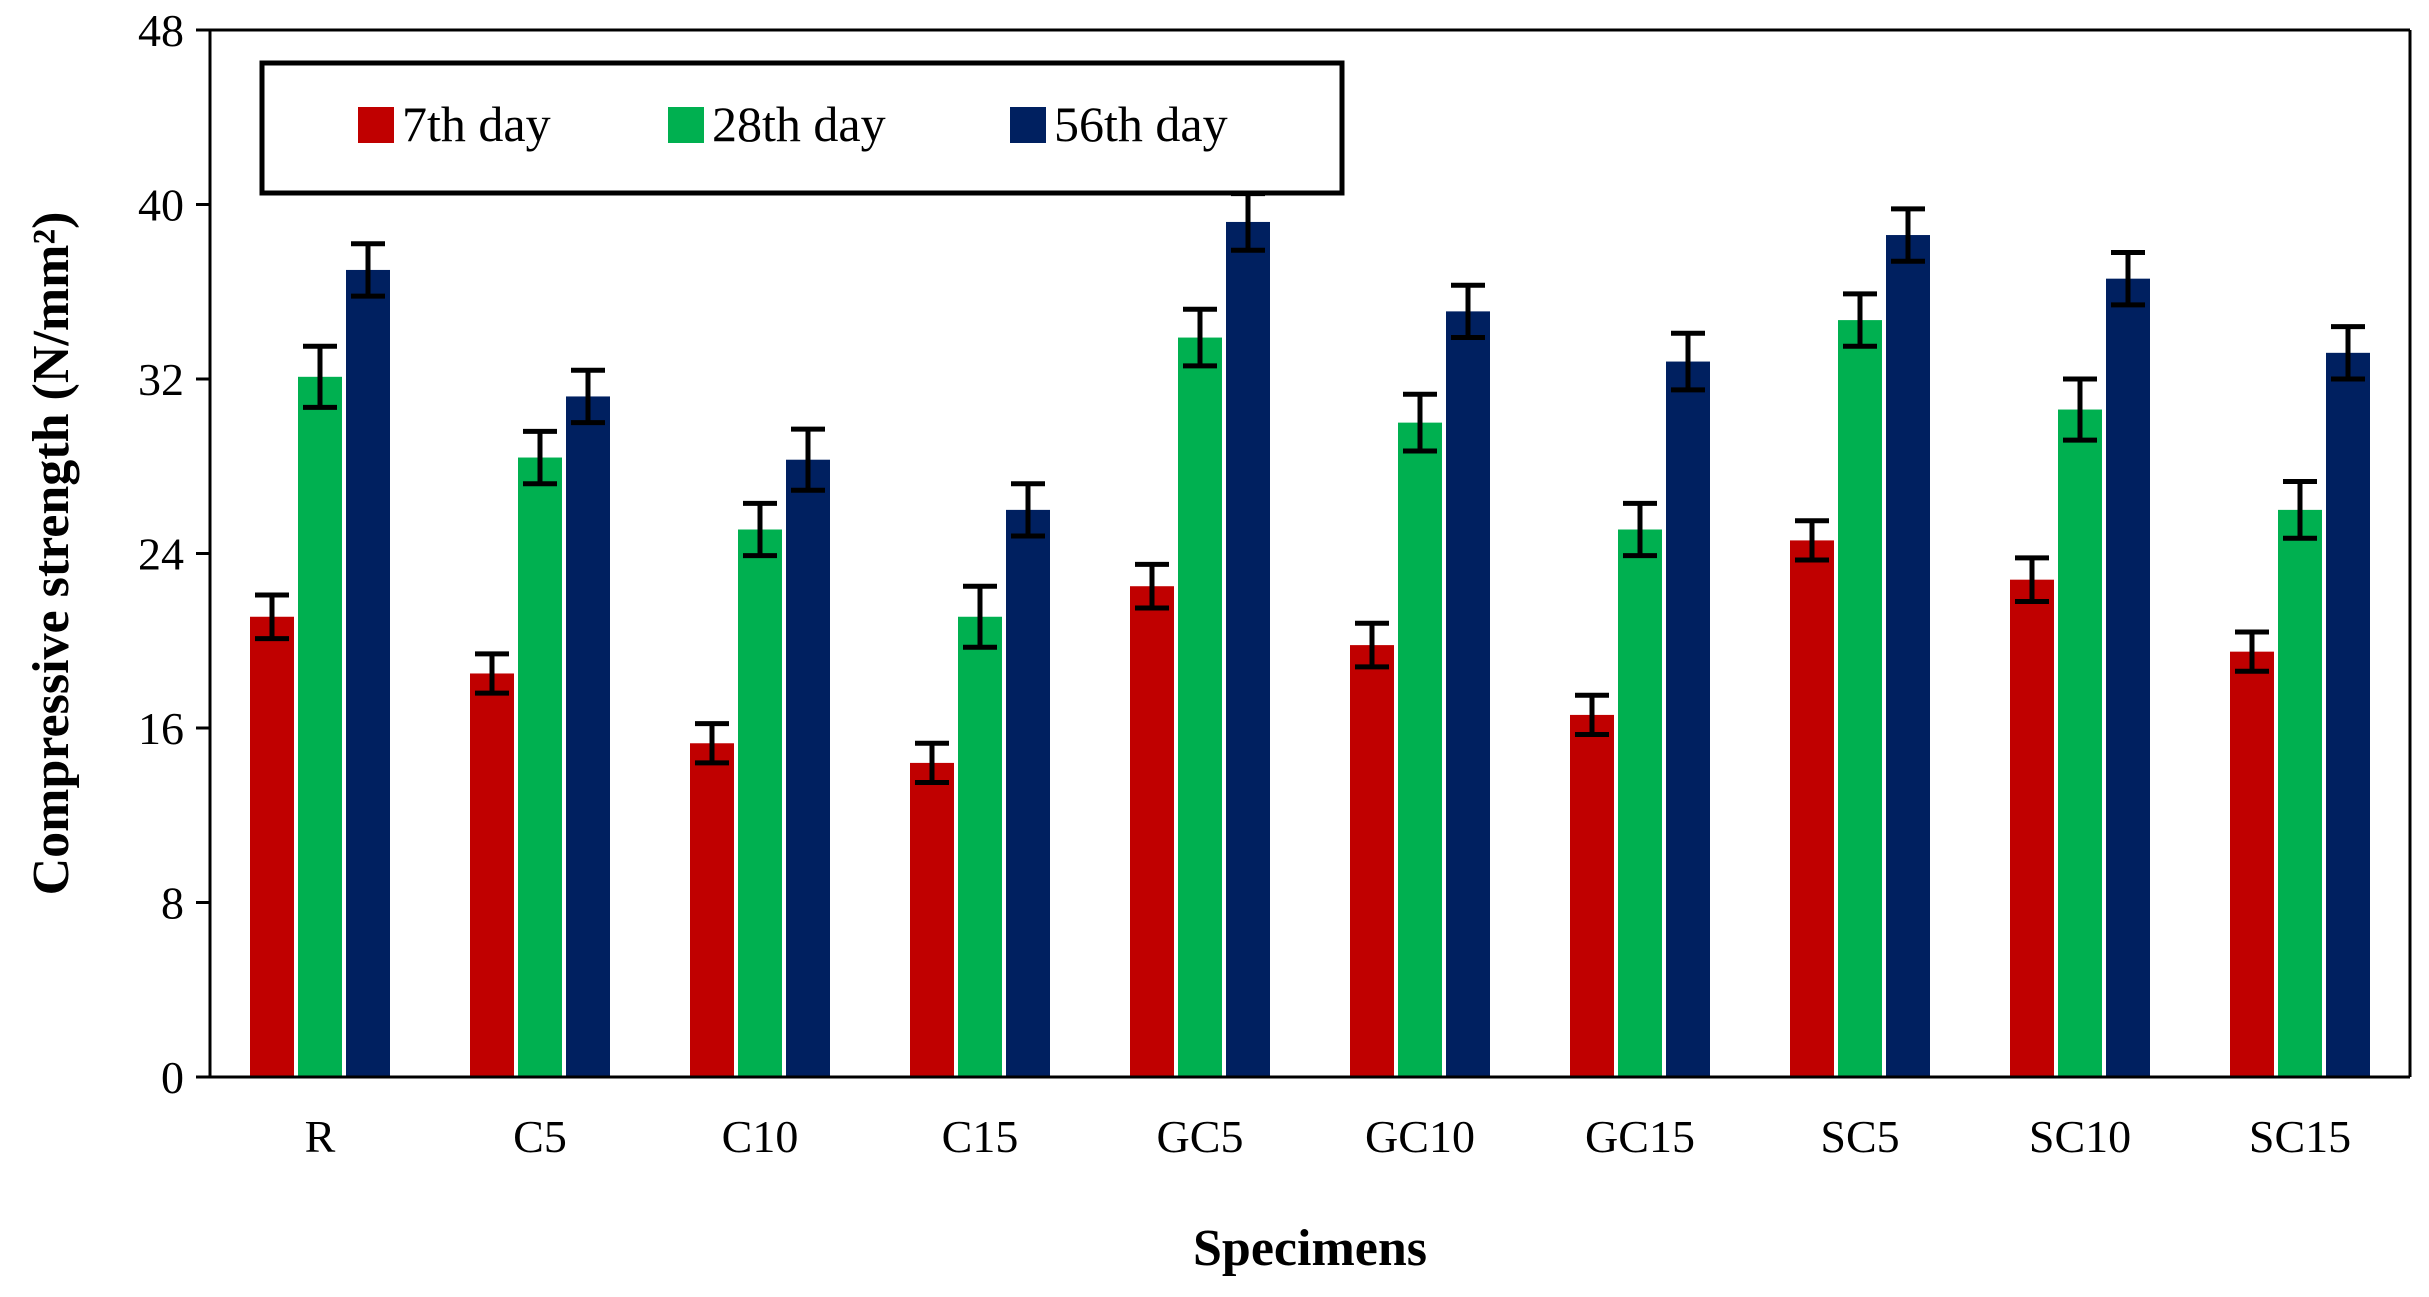 This screenshot has height=1297, width=2429. I want to click on bar-gc10-56th-day, so click(1468, 694).